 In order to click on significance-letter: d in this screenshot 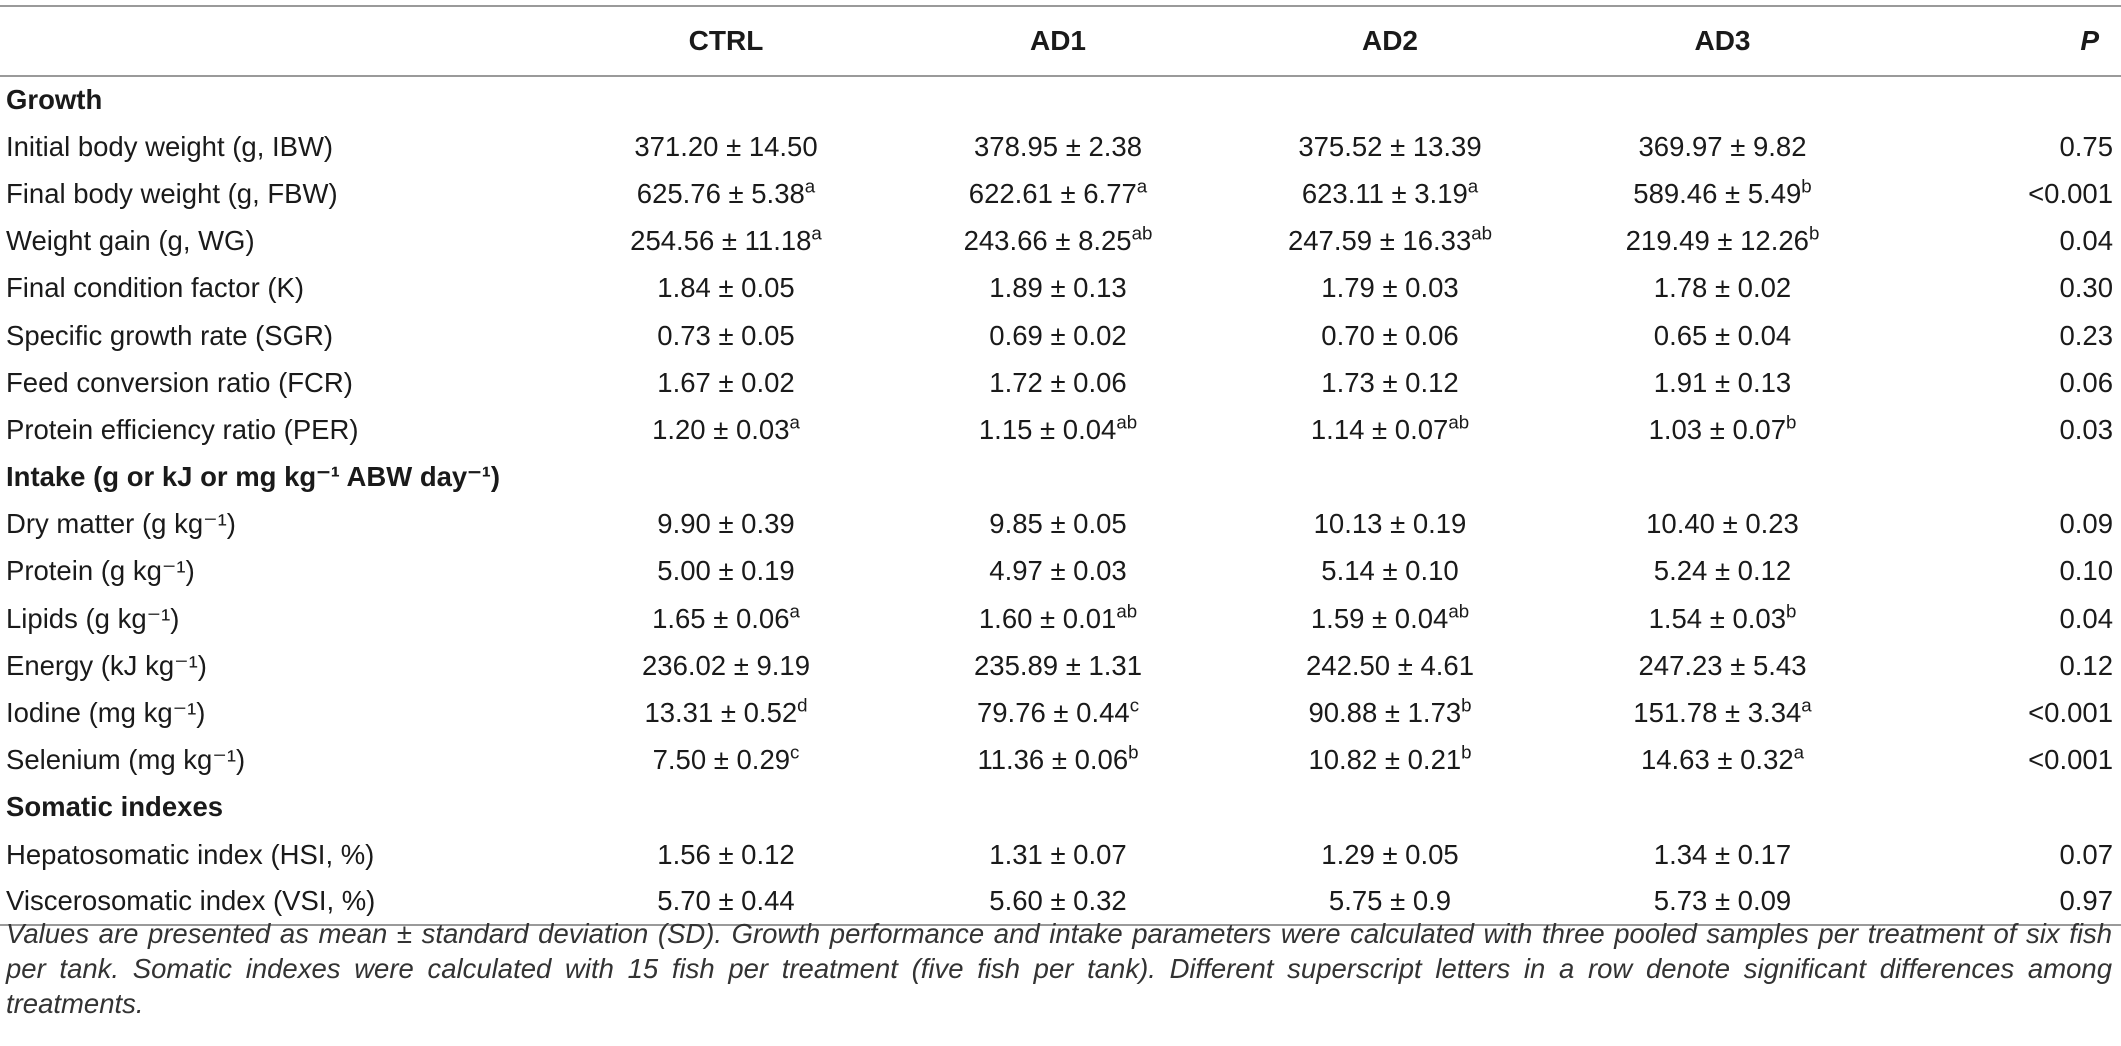, I will do `click(802, 705)`.